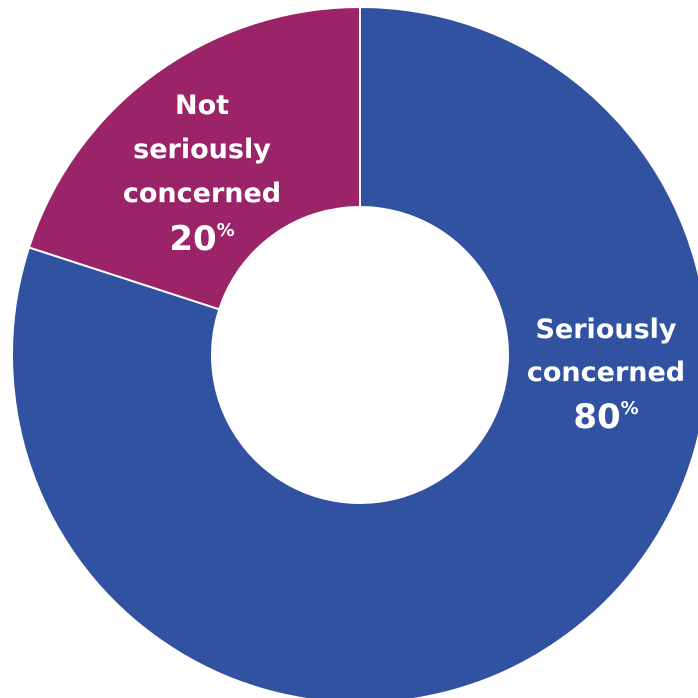 This screenshot has height=698, width=698. I want to click on slice-value-number: 20, so click(192, 239).